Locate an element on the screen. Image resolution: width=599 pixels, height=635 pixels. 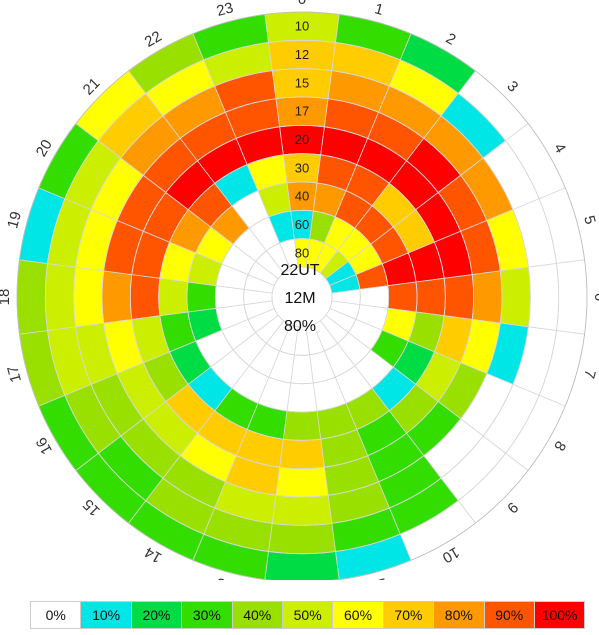
legend-swatch: 100% is located at coordinates (560, 615).